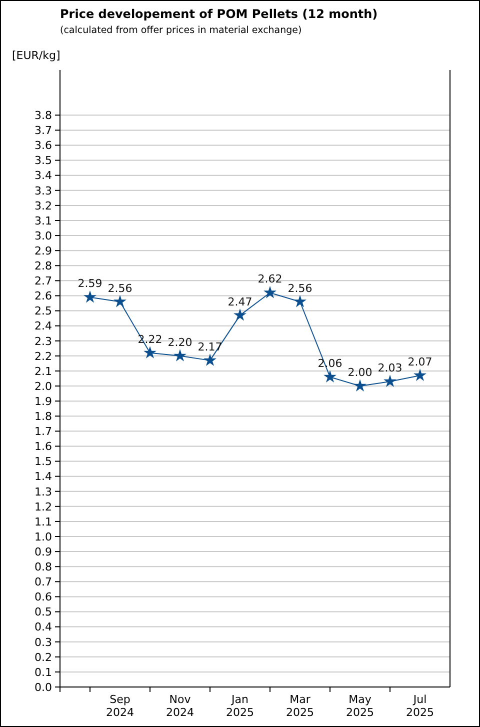 This screenshot has height=727, width=480. Describe the element at coordinates (360, 373) in the screenshot. I see `data-label: 2.00` at that location.